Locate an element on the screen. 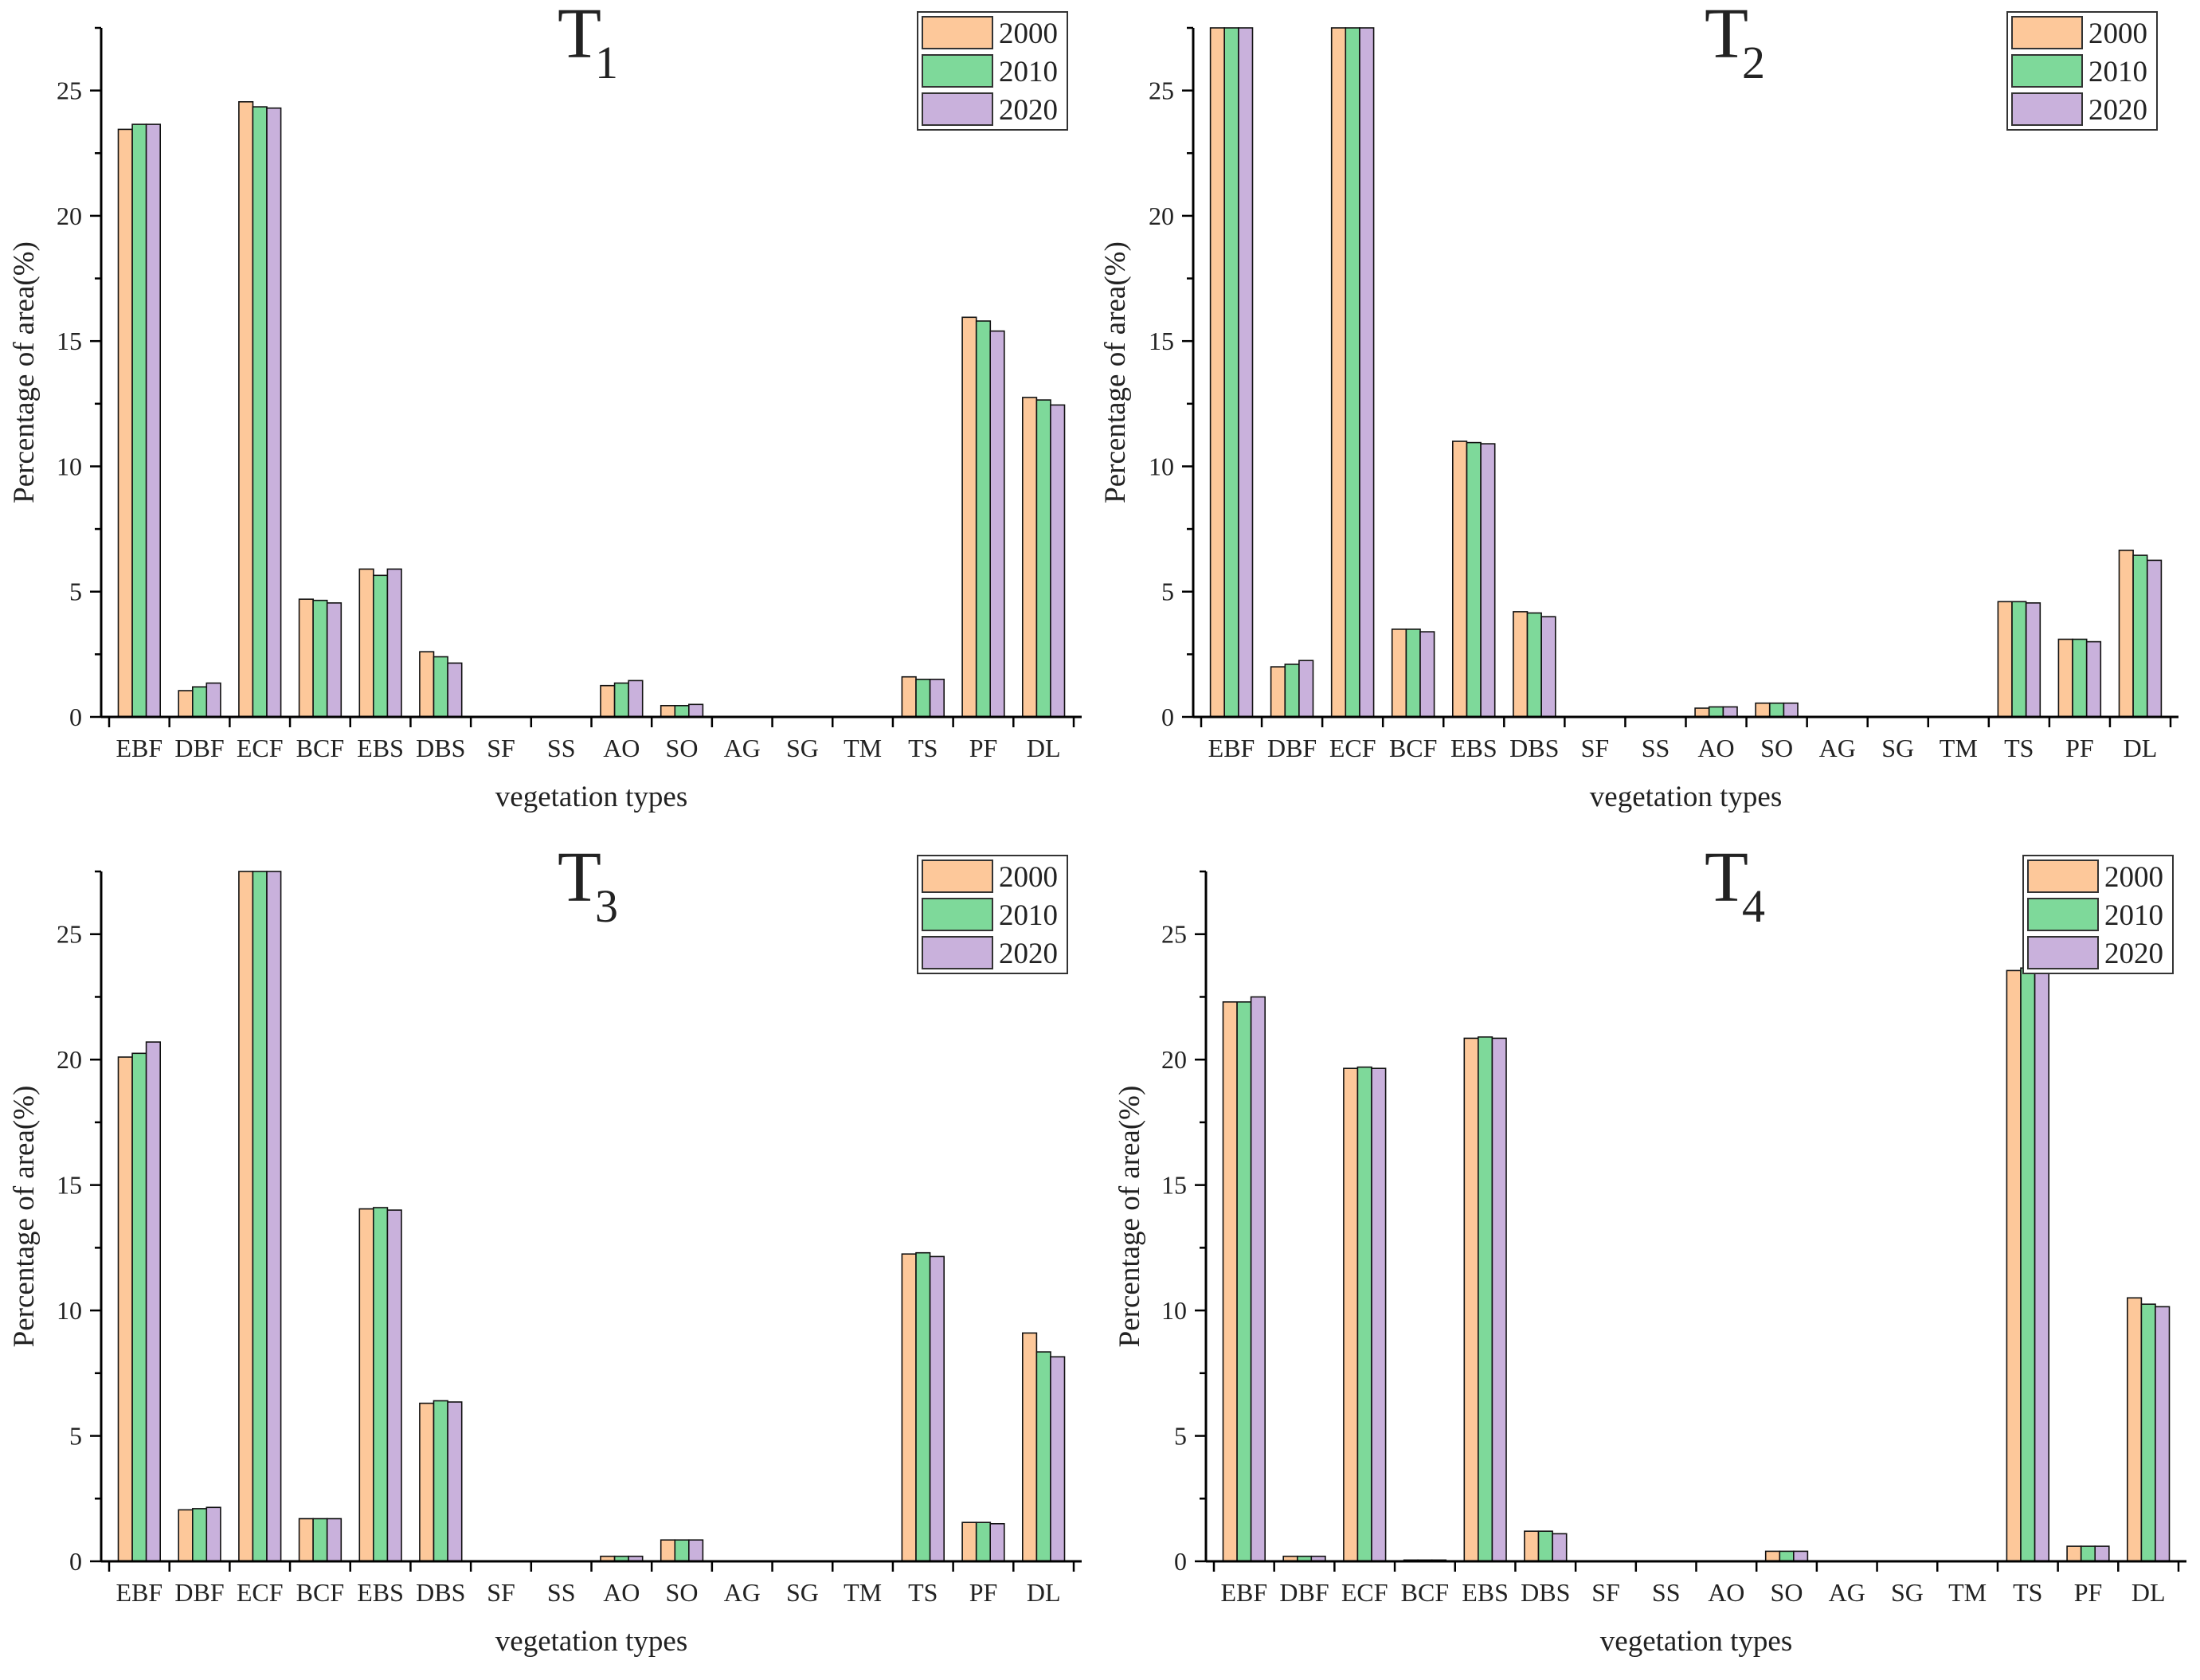 The image size is (2200, 1680). bar-EBF-2000 is located at coordinates (1217, 372).